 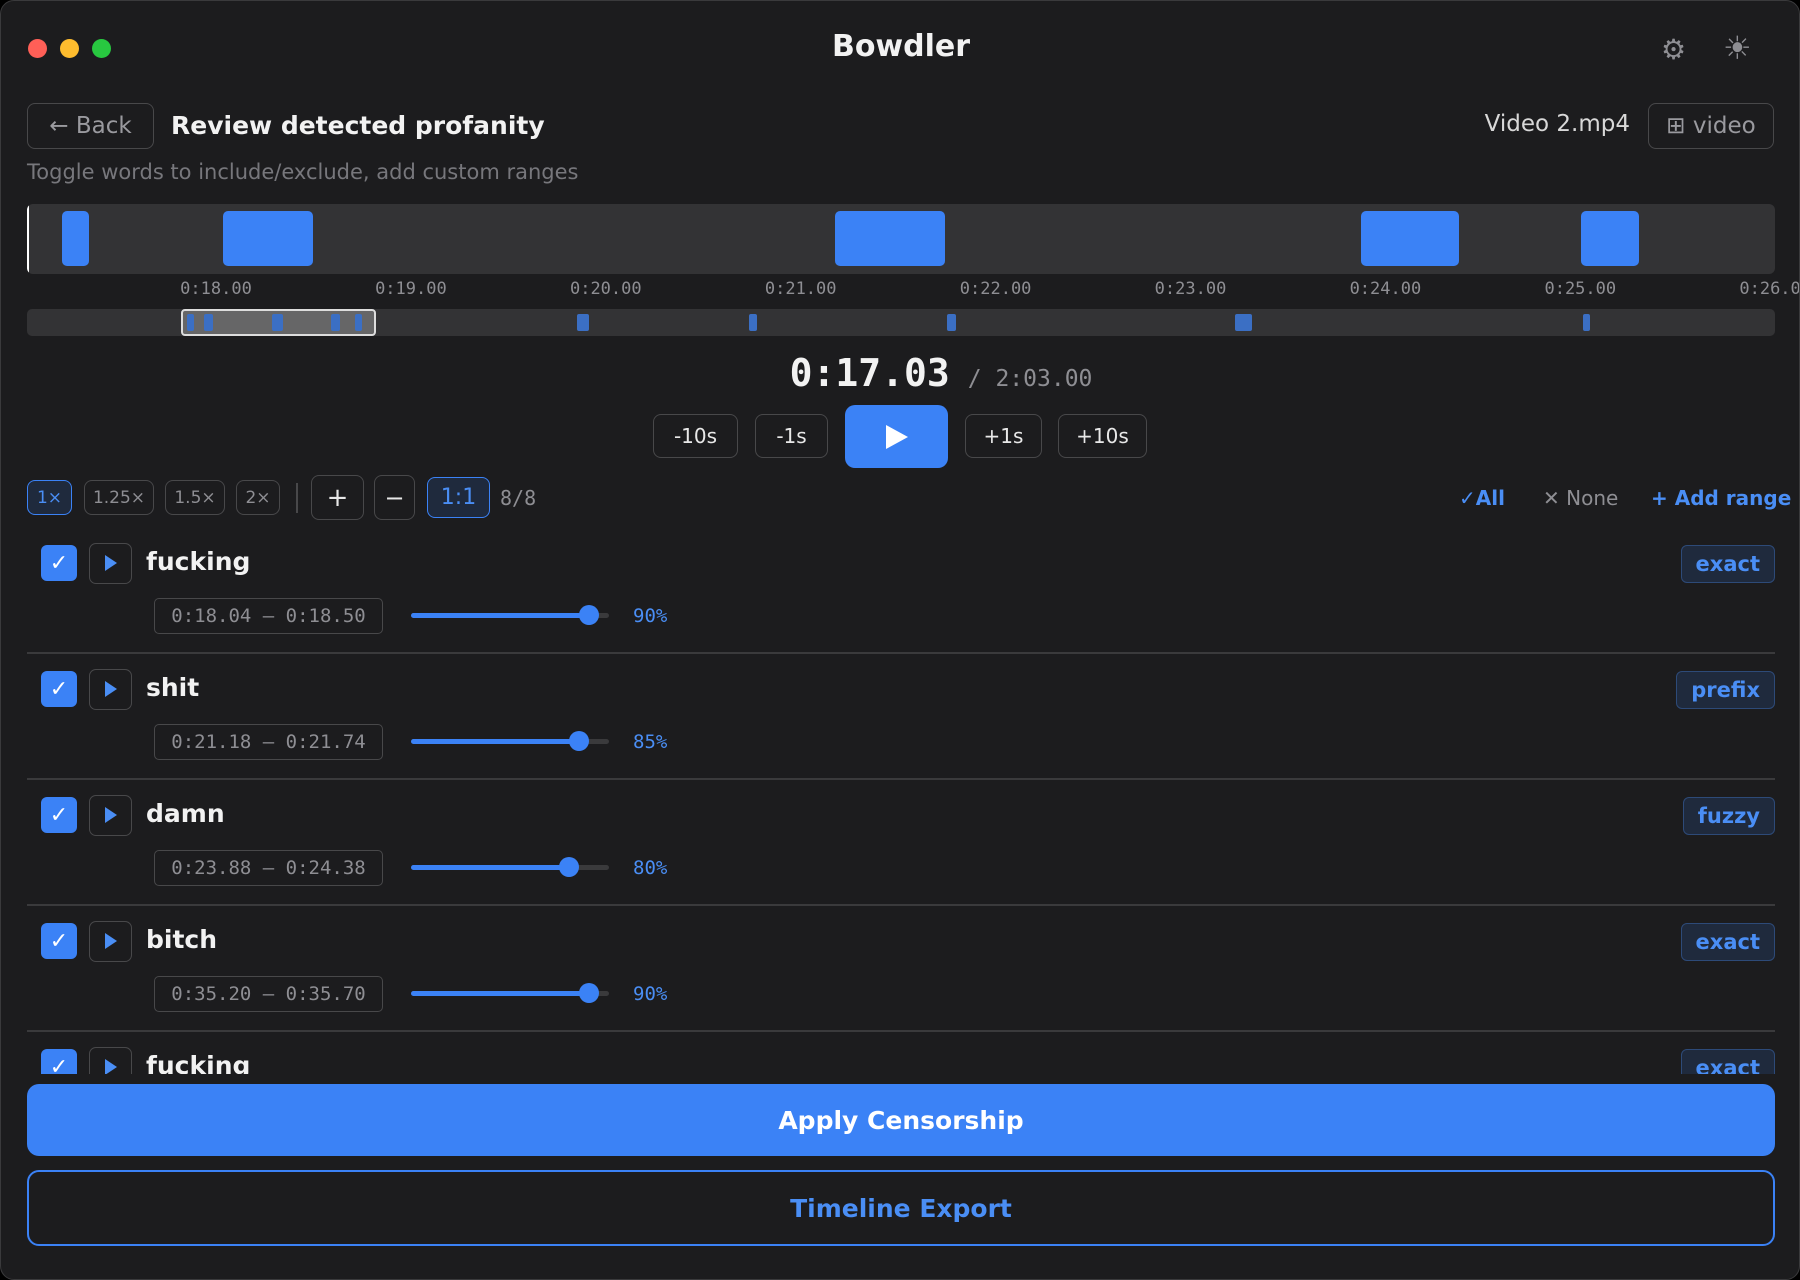 I want to click on separator, so click(x=297, y=498).